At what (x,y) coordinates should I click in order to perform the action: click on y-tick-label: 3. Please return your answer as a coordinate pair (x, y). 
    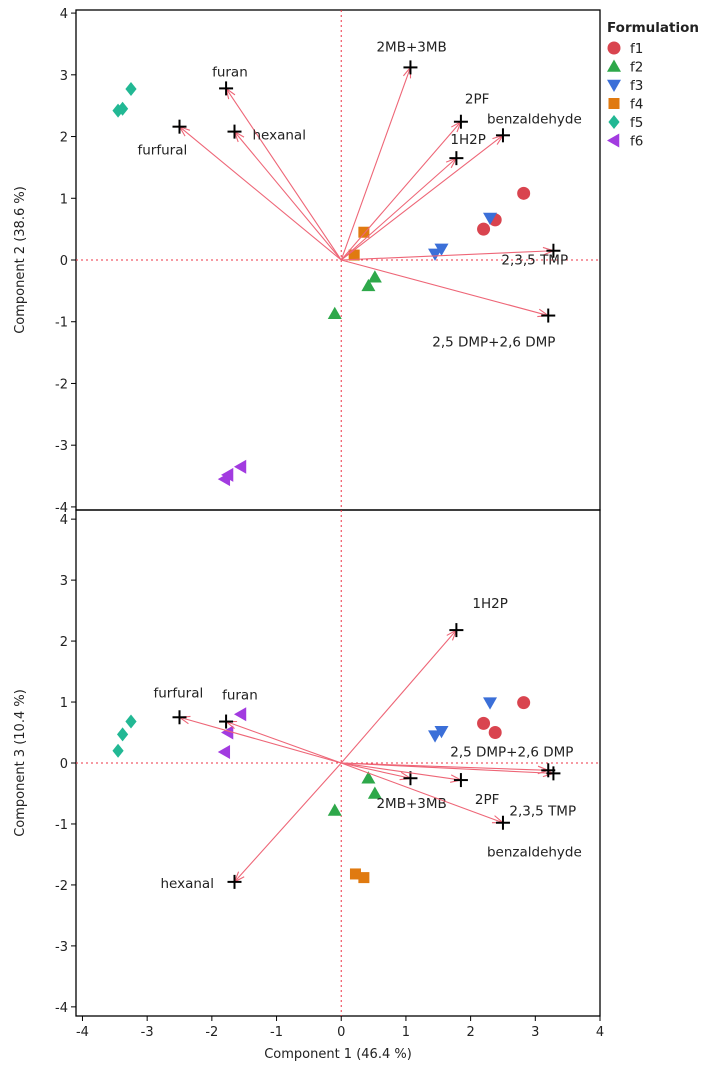
    Looking at the image, I should click on (64, 76).